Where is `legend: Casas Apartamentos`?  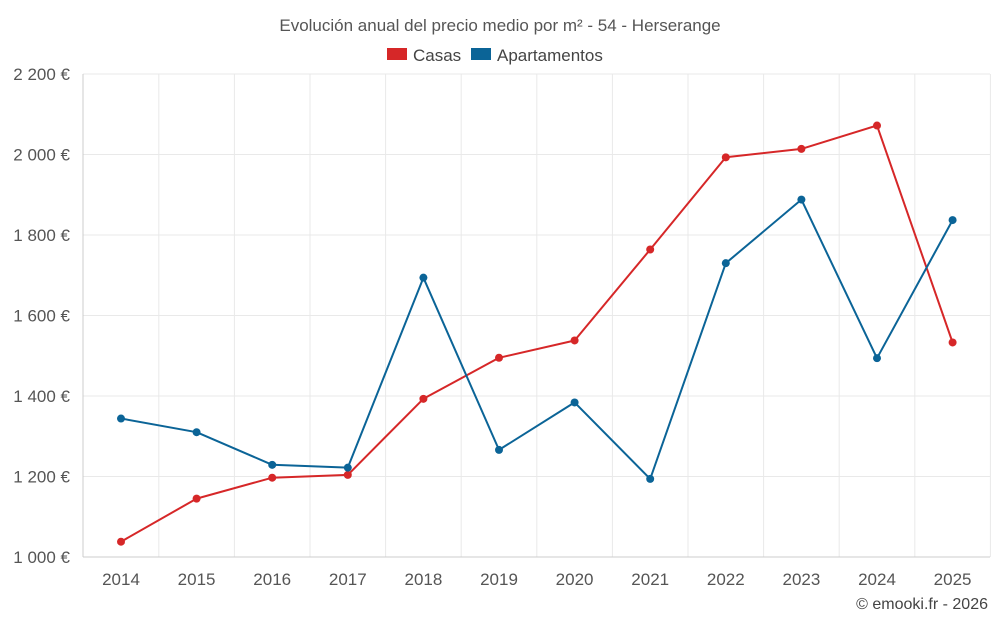
legend: Casas Apartamentos is located at coordinates (495, 55).